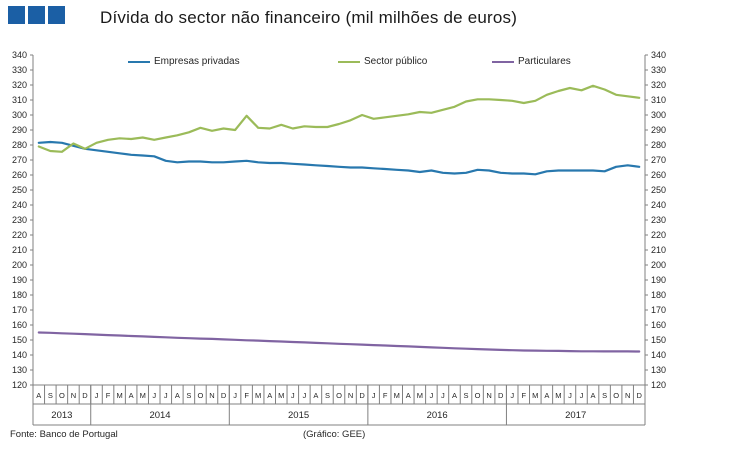 The width and height of the screenshot is (750, 450). Describe the element at coordinates (19, 145) in the screenshot. I see `y-axis-label-left: 280` at that location.